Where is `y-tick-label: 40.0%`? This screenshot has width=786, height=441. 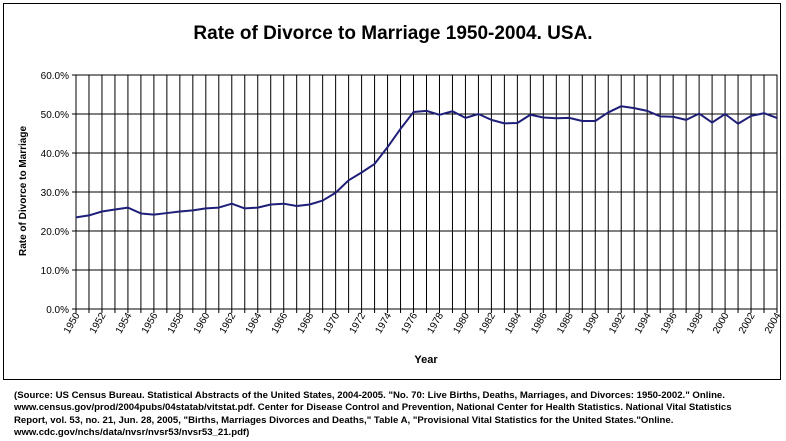
y-tick-label: 40.0% is located at coordinates (55, 154).